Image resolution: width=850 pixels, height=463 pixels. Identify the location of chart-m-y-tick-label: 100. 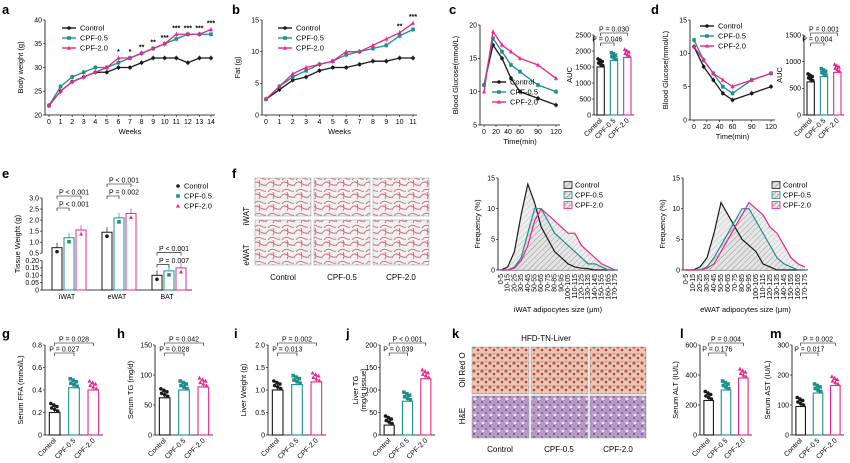
(783, 405).